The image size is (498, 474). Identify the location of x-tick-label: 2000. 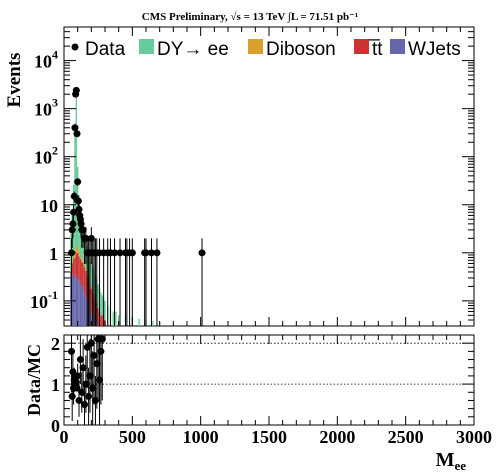
(337, 437).